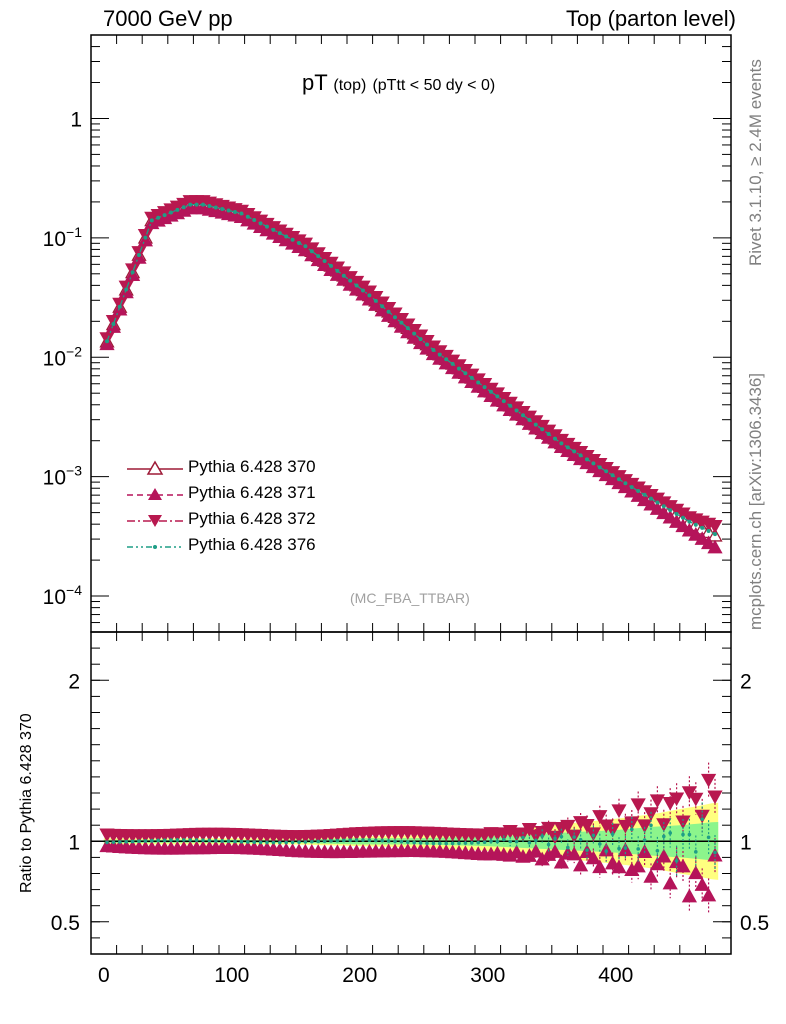 This screenshot has width=786, height=1024. I want to click on title-sub2: (pTtt < 50 dy < 0), so click(434, 85).